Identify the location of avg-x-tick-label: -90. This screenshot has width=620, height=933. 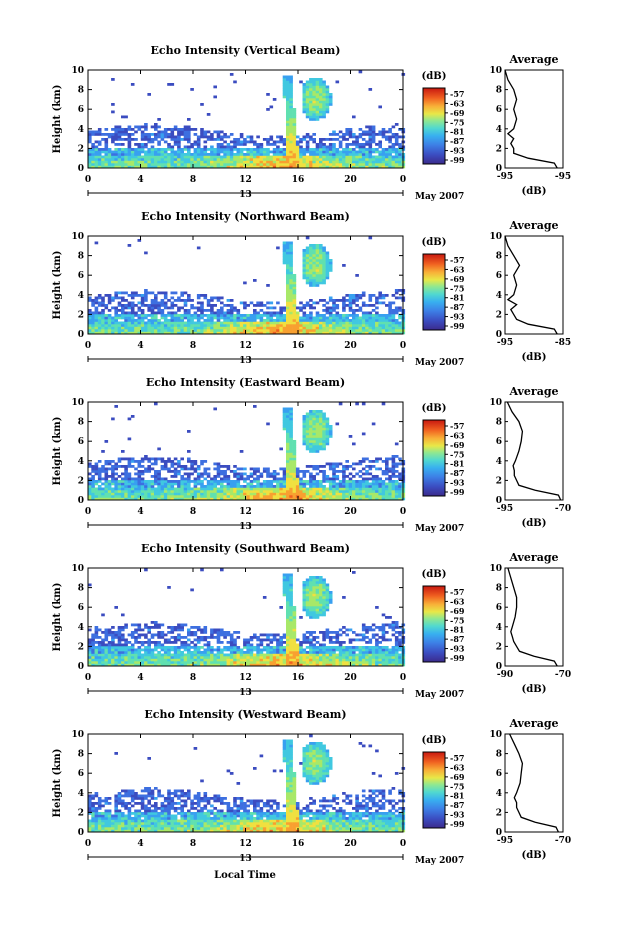
(505, 675).